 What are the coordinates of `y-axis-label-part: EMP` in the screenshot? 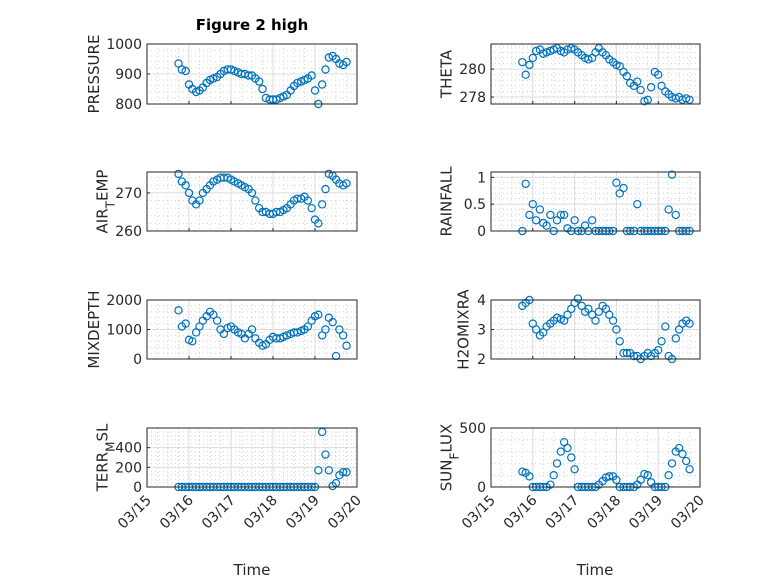 It's located at (103, 185).